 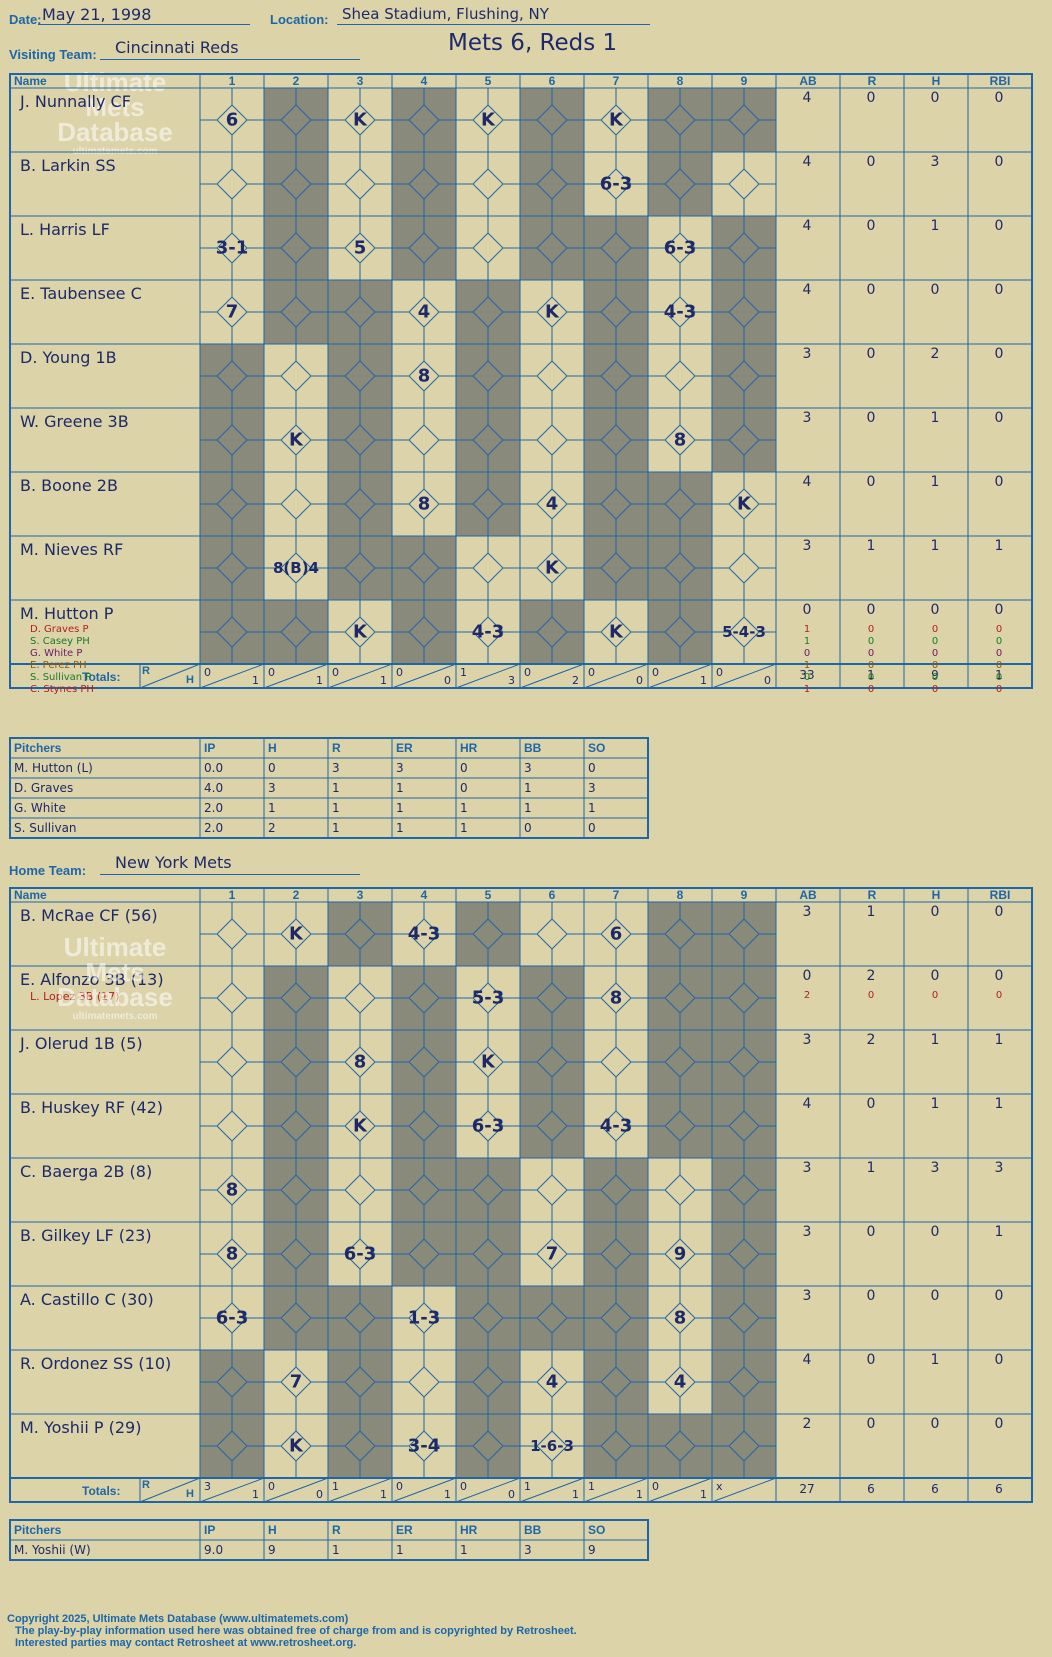 What do you see at coordinates (86, 1171) in the screenshot?
I see `home-player-name: C. Baerga 2B (8)` at bounding box center [86, 1171].